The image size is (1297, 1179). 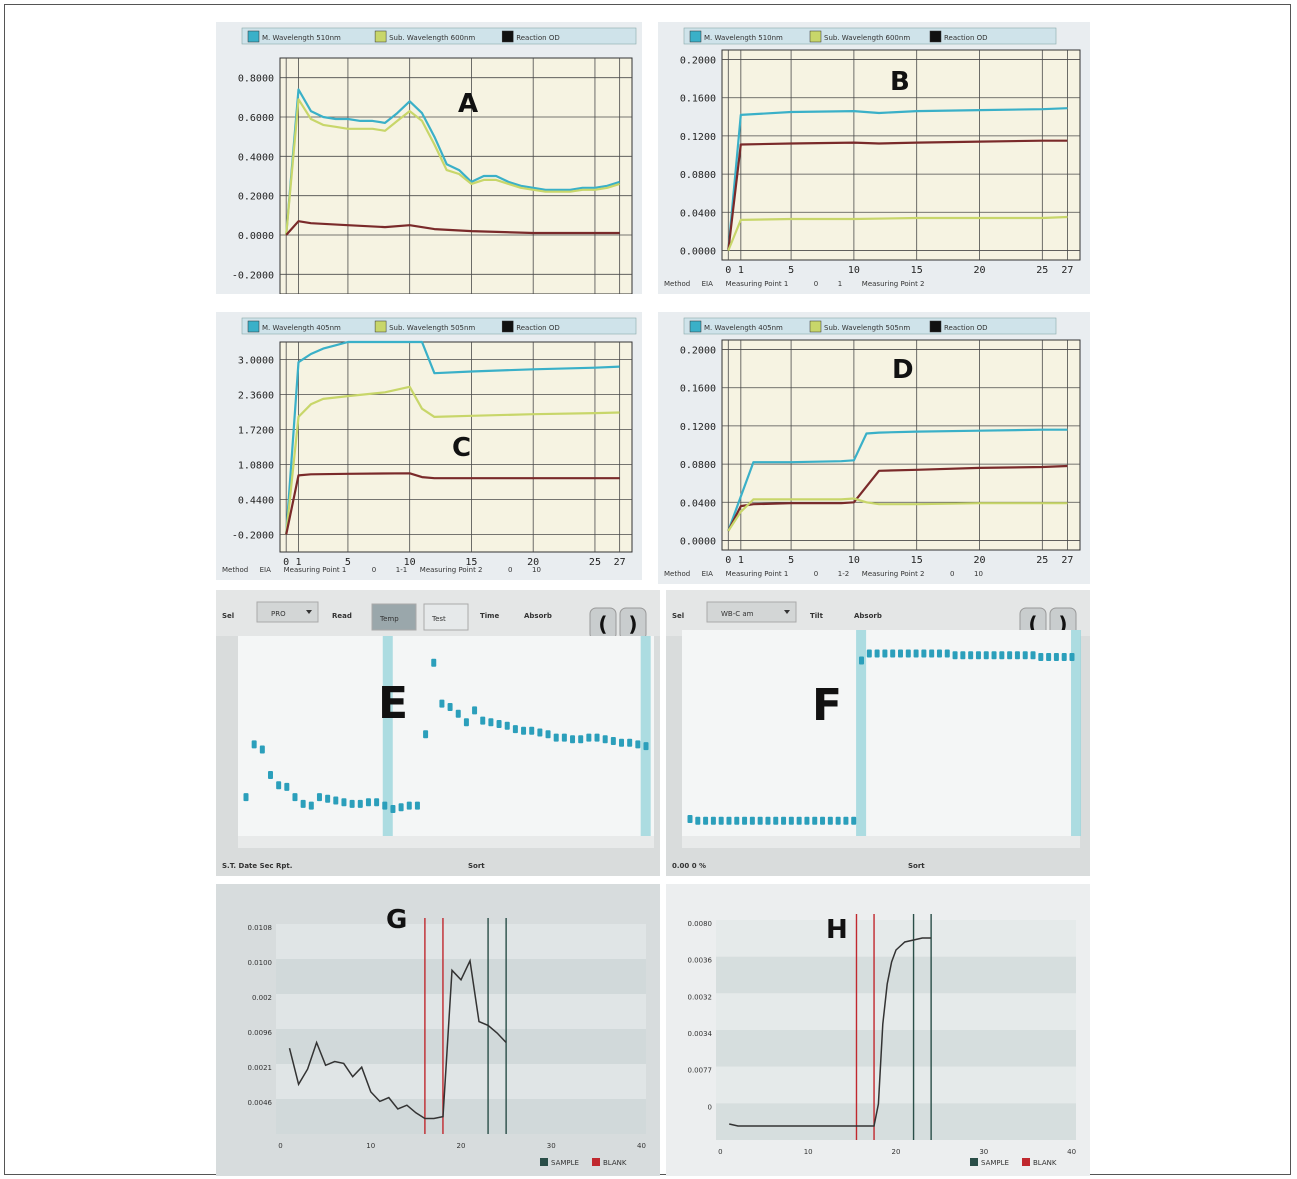 What do you see at coordinates (868, 616) in the screenshot?
I see `toolbar-label: Absorb` at bounding box center [868, 616].